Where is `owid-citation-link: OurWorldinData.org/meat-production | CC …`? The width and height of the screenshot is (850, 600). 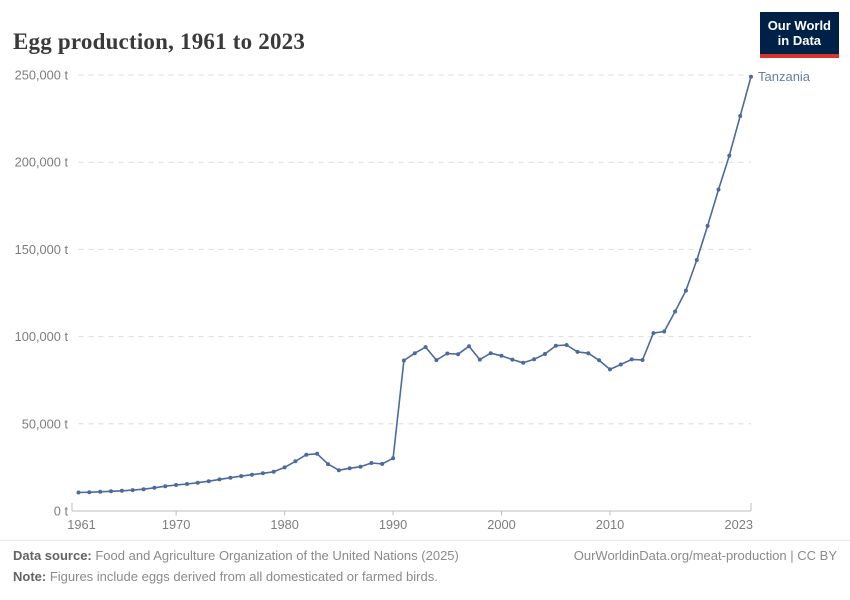 owid-citation-link: OurWorldinData.org/meat-production | CC … is located at coordinates (705, 555).